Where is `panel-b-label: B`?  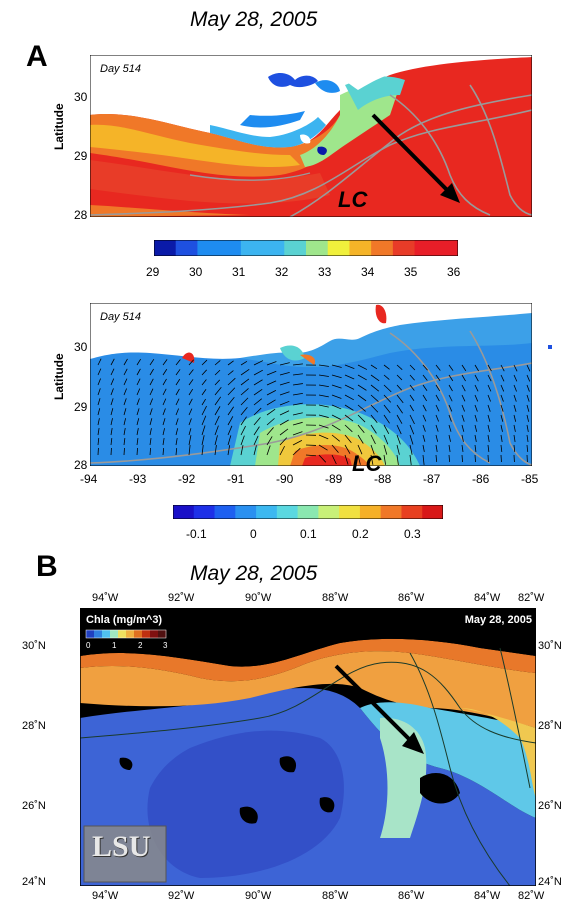
panel-b-label: B is located at coordinates (47, 566).